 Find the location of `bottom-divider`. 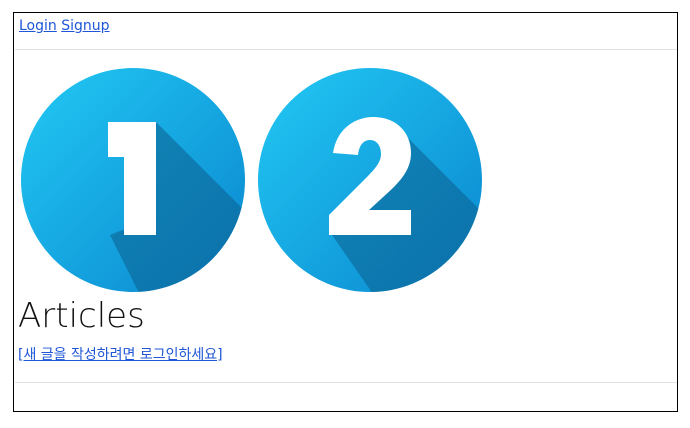

bottom-divider is located at coordinates (346, 382).